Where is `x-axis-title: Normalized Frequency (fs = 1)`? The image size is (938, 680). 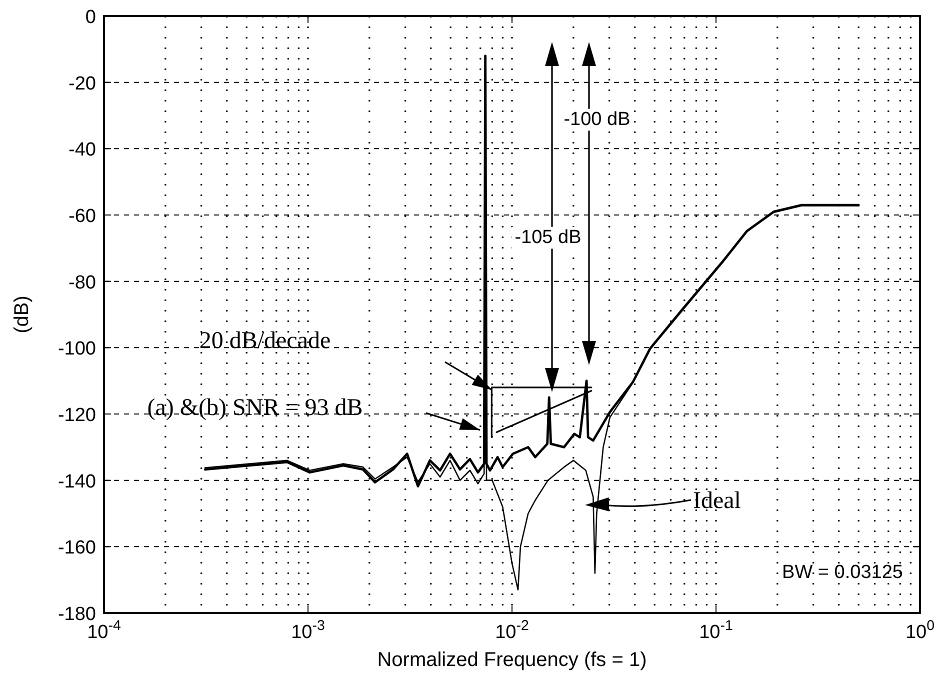
x-axis-title: Normalized Frequency (fs = 1) is located at coordinates (512, 660).